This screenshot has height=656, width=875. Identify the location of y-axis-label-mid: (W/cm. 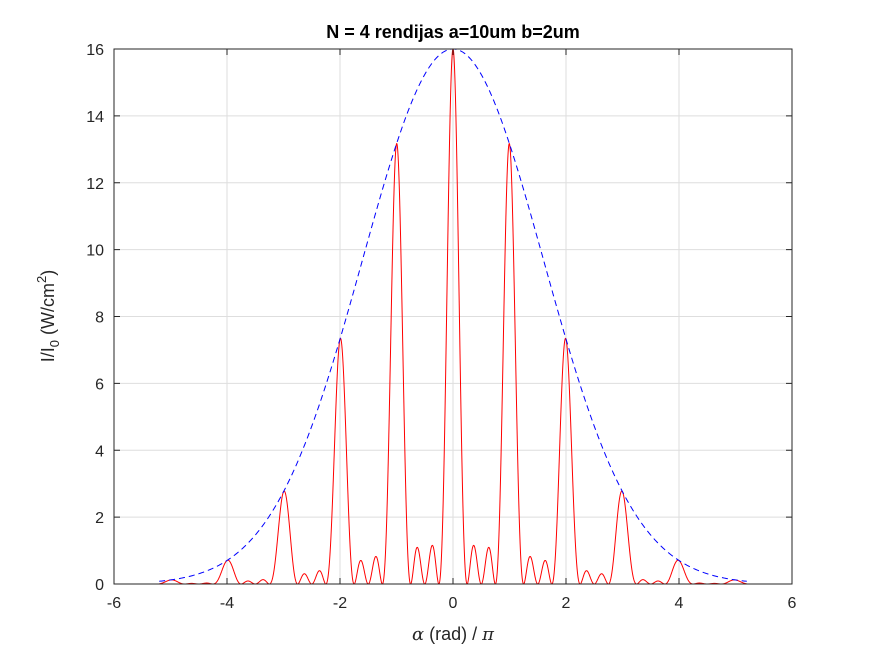
(48, 311).